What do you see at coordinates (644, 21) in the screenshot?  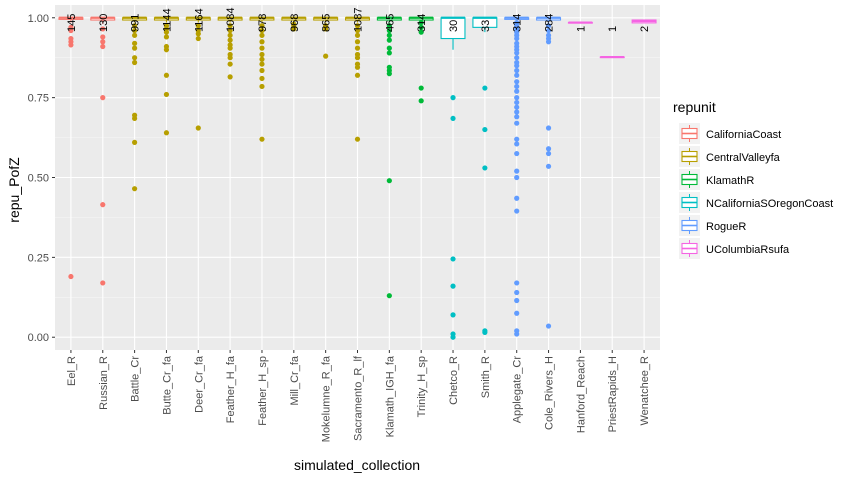 I see `box-Wenatchee_R` at bounding box center [644, 21].